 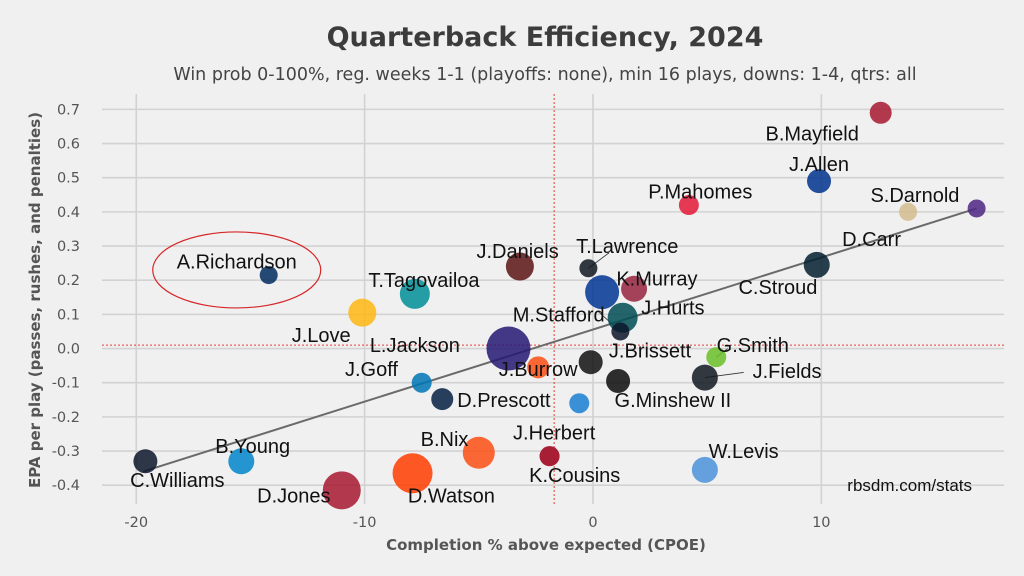 What do you see at coordinates (546, 545) in the screenshot?
I see `x-axis-label: Completion % above expected (CPOE)` at bounding box center [546, 545].